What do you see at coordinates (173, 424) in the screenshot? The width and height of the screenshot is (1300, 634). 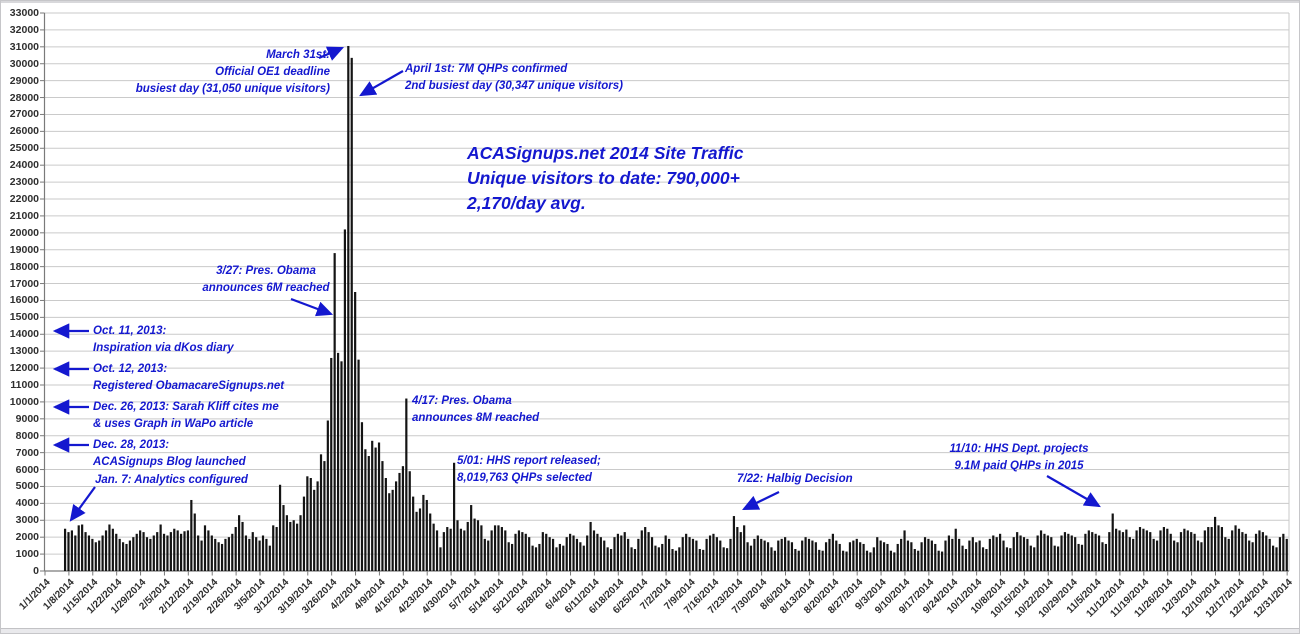 I see `annotation-line: & uses Graph in WaPo article` at bounding box center [173, 424].